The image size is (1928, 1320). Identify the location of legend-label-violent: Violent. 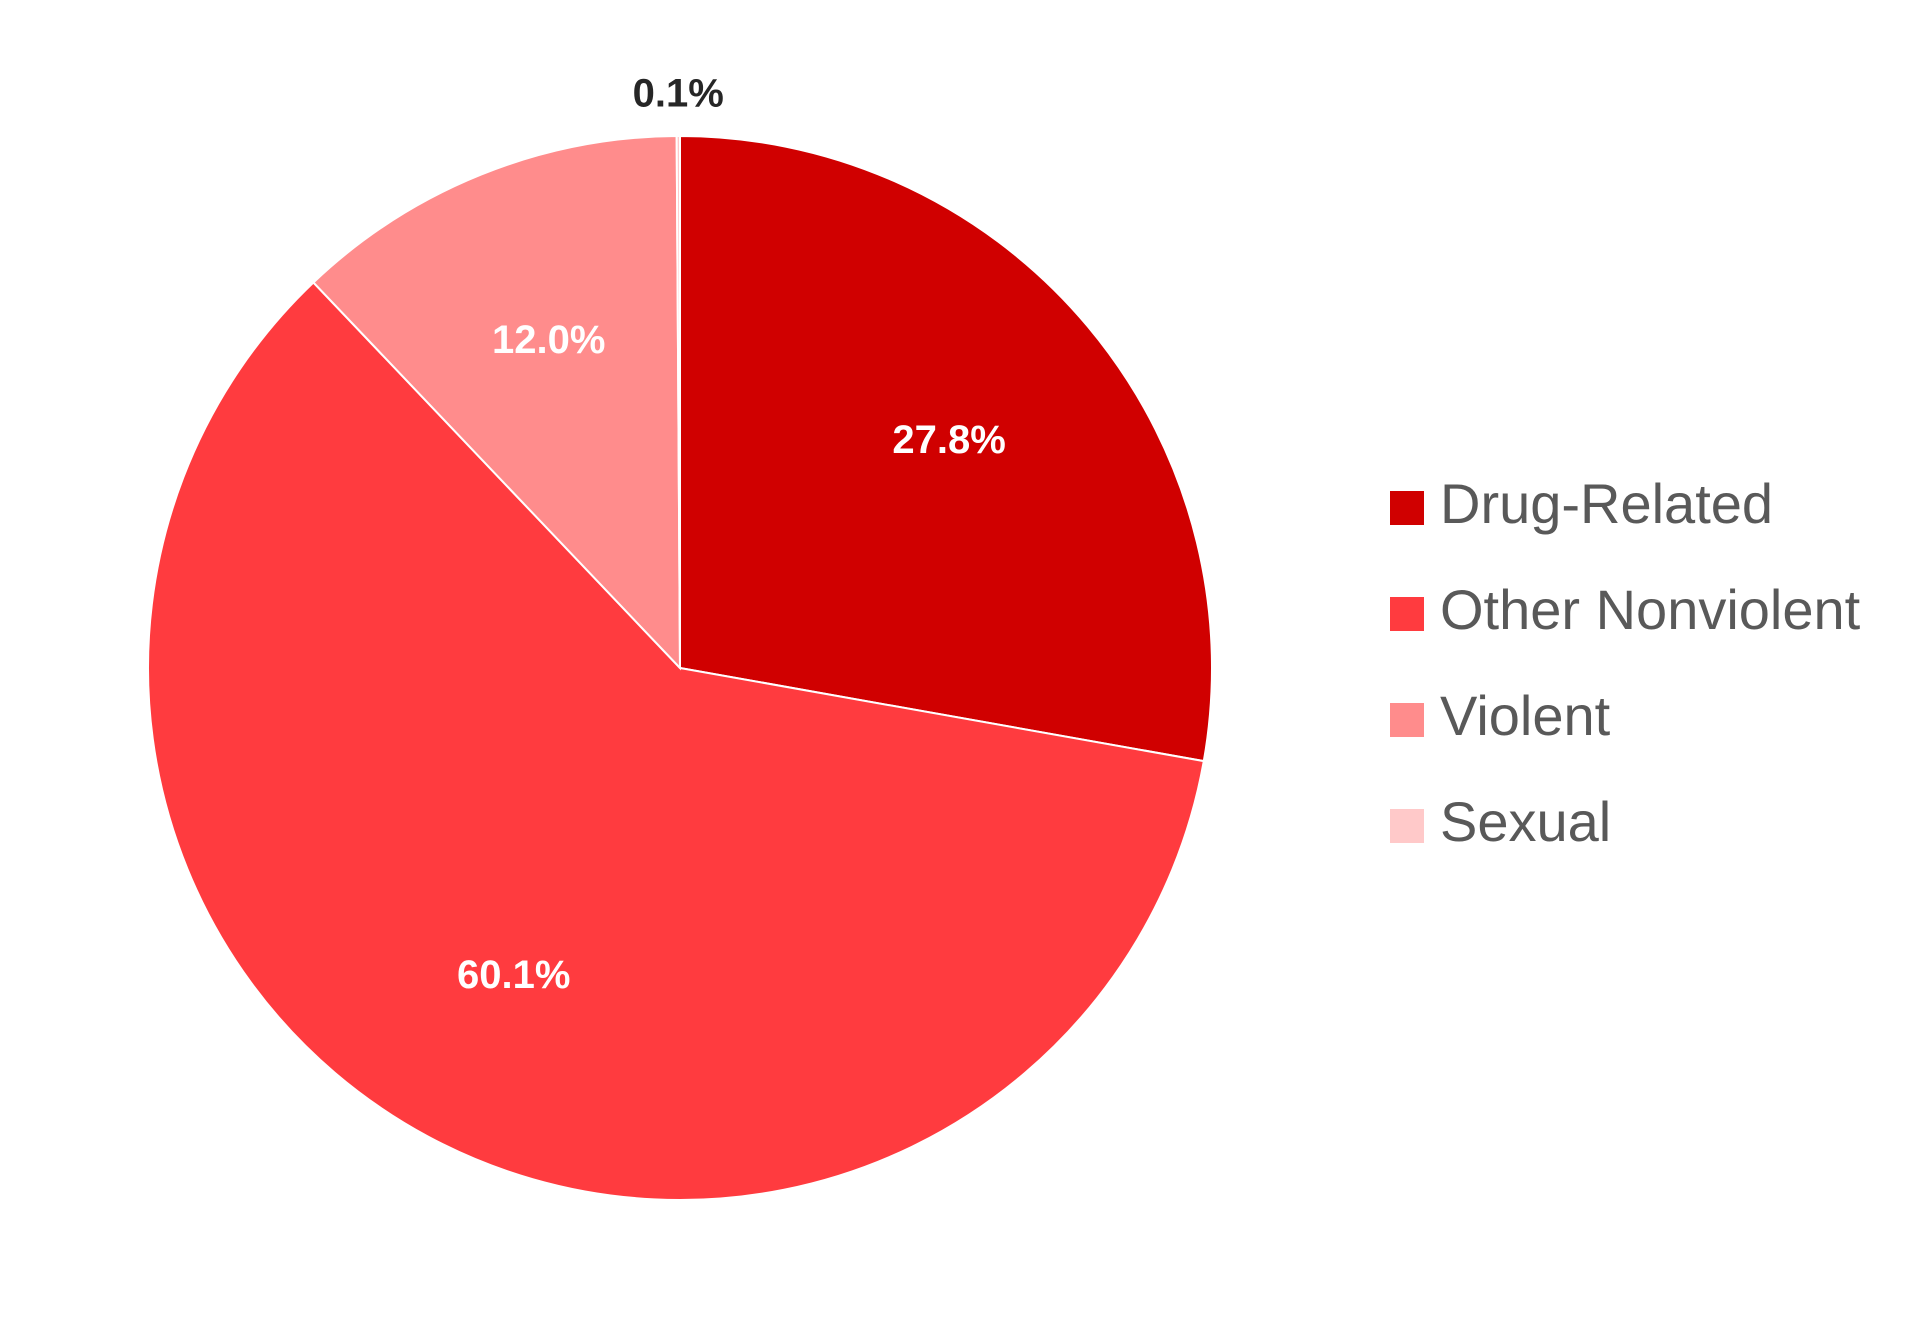
(1525, 715).